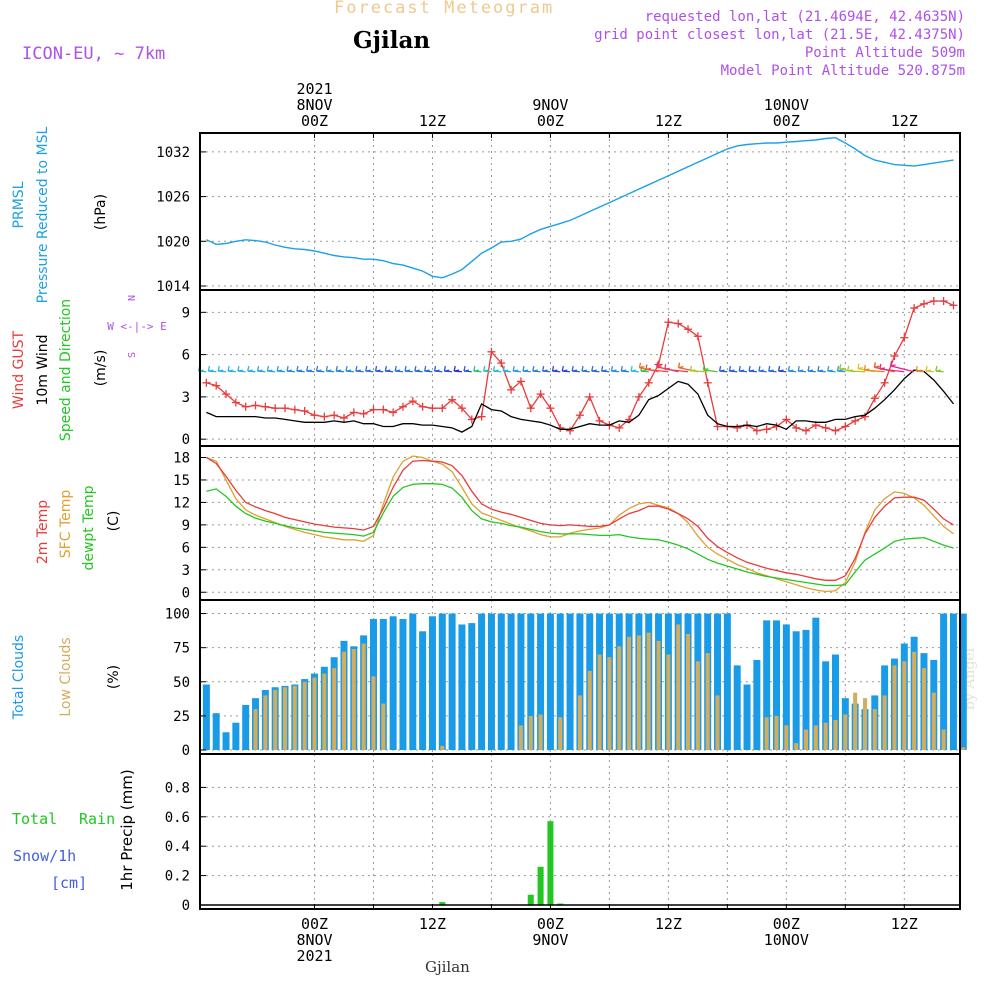 This screenshot has height=1000, width=1000. I want to click on y-tick-label: 1020, so click(173, 242).